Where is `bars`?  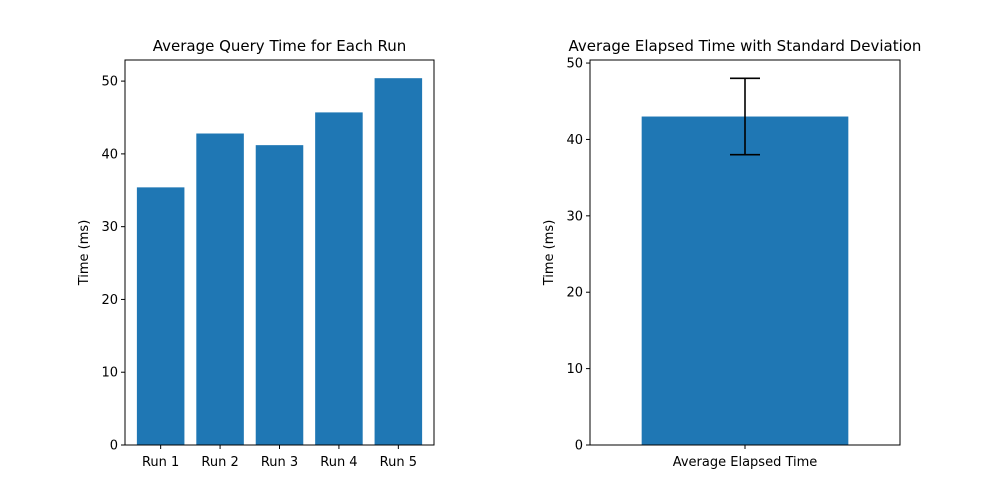 bars is located at coordinates (745, 281).